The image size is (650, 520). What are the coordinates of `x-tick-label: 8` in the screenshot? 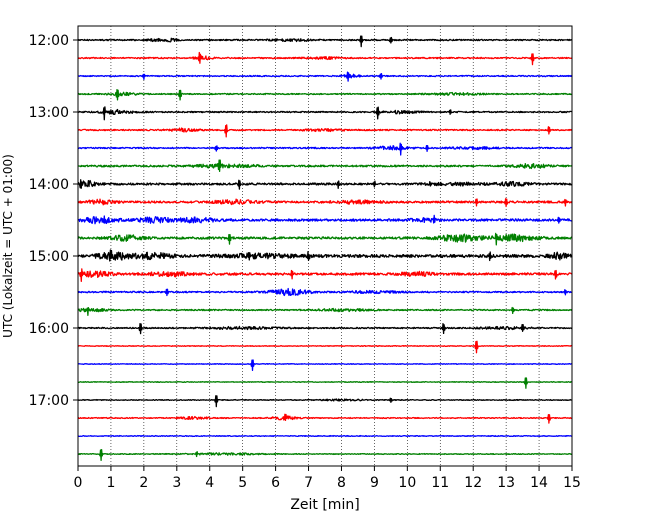 It's located at (341, 483).